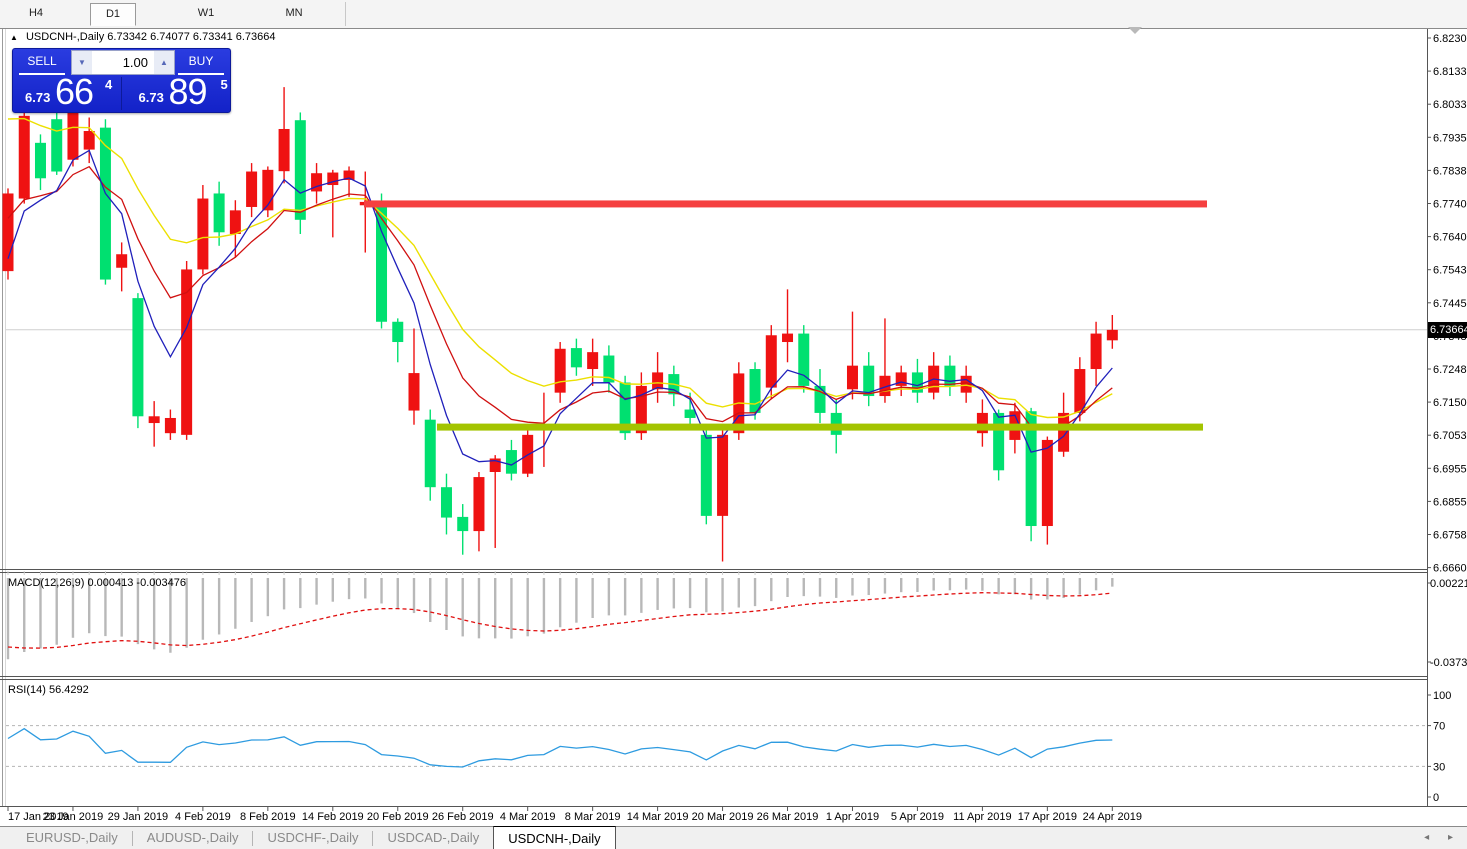 This screenshot has width=1467, height=849. What do you see at coordinates (38, 817) in the screenshot?
I see `date-axis-label: 17 Jan 2019` at bounding box center [38, 817].